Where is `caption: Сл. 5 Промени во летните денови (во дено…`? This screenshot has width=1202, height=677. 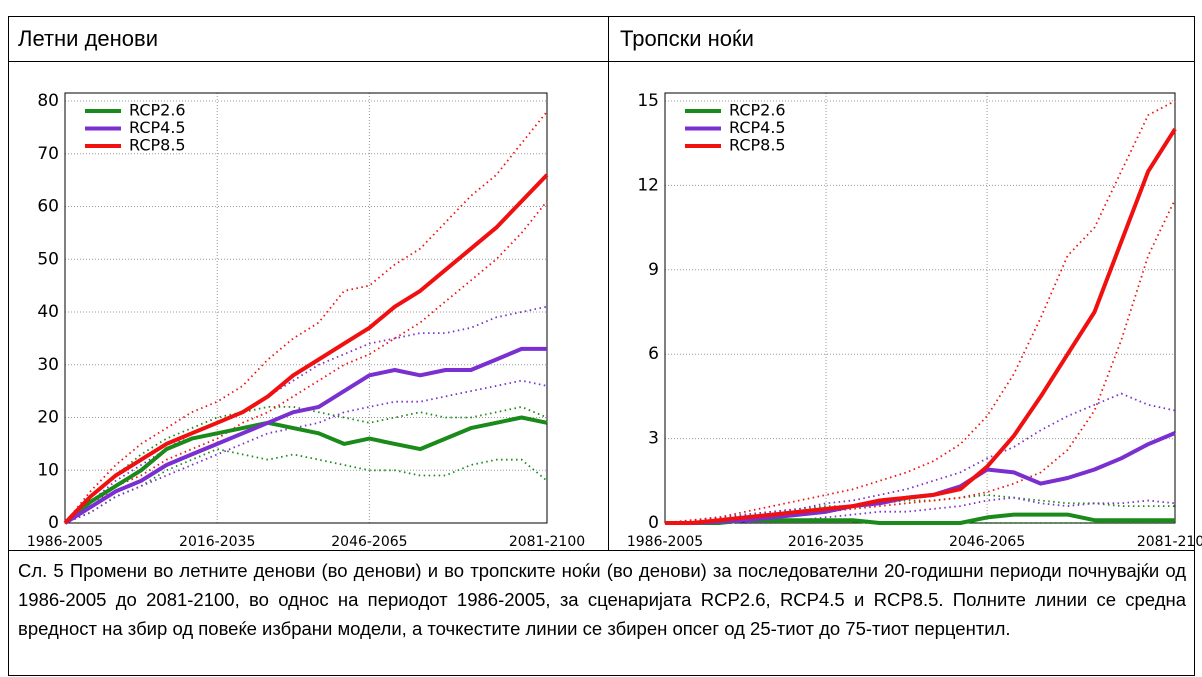 caption: Сл. 5 Промени во летните денови (во дено… is located at coordinates (602, 599).